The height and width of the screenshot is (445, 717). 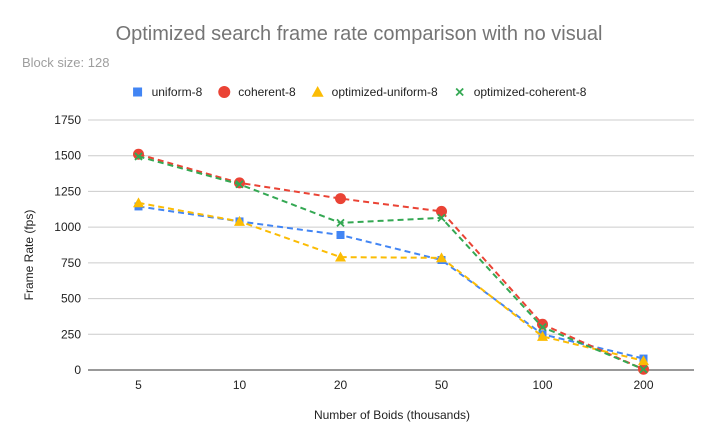 What do you see at coordinates (67, 156) in the screenshot?
I see `y-tick-label: 1500` at bounding box center [67, 156].